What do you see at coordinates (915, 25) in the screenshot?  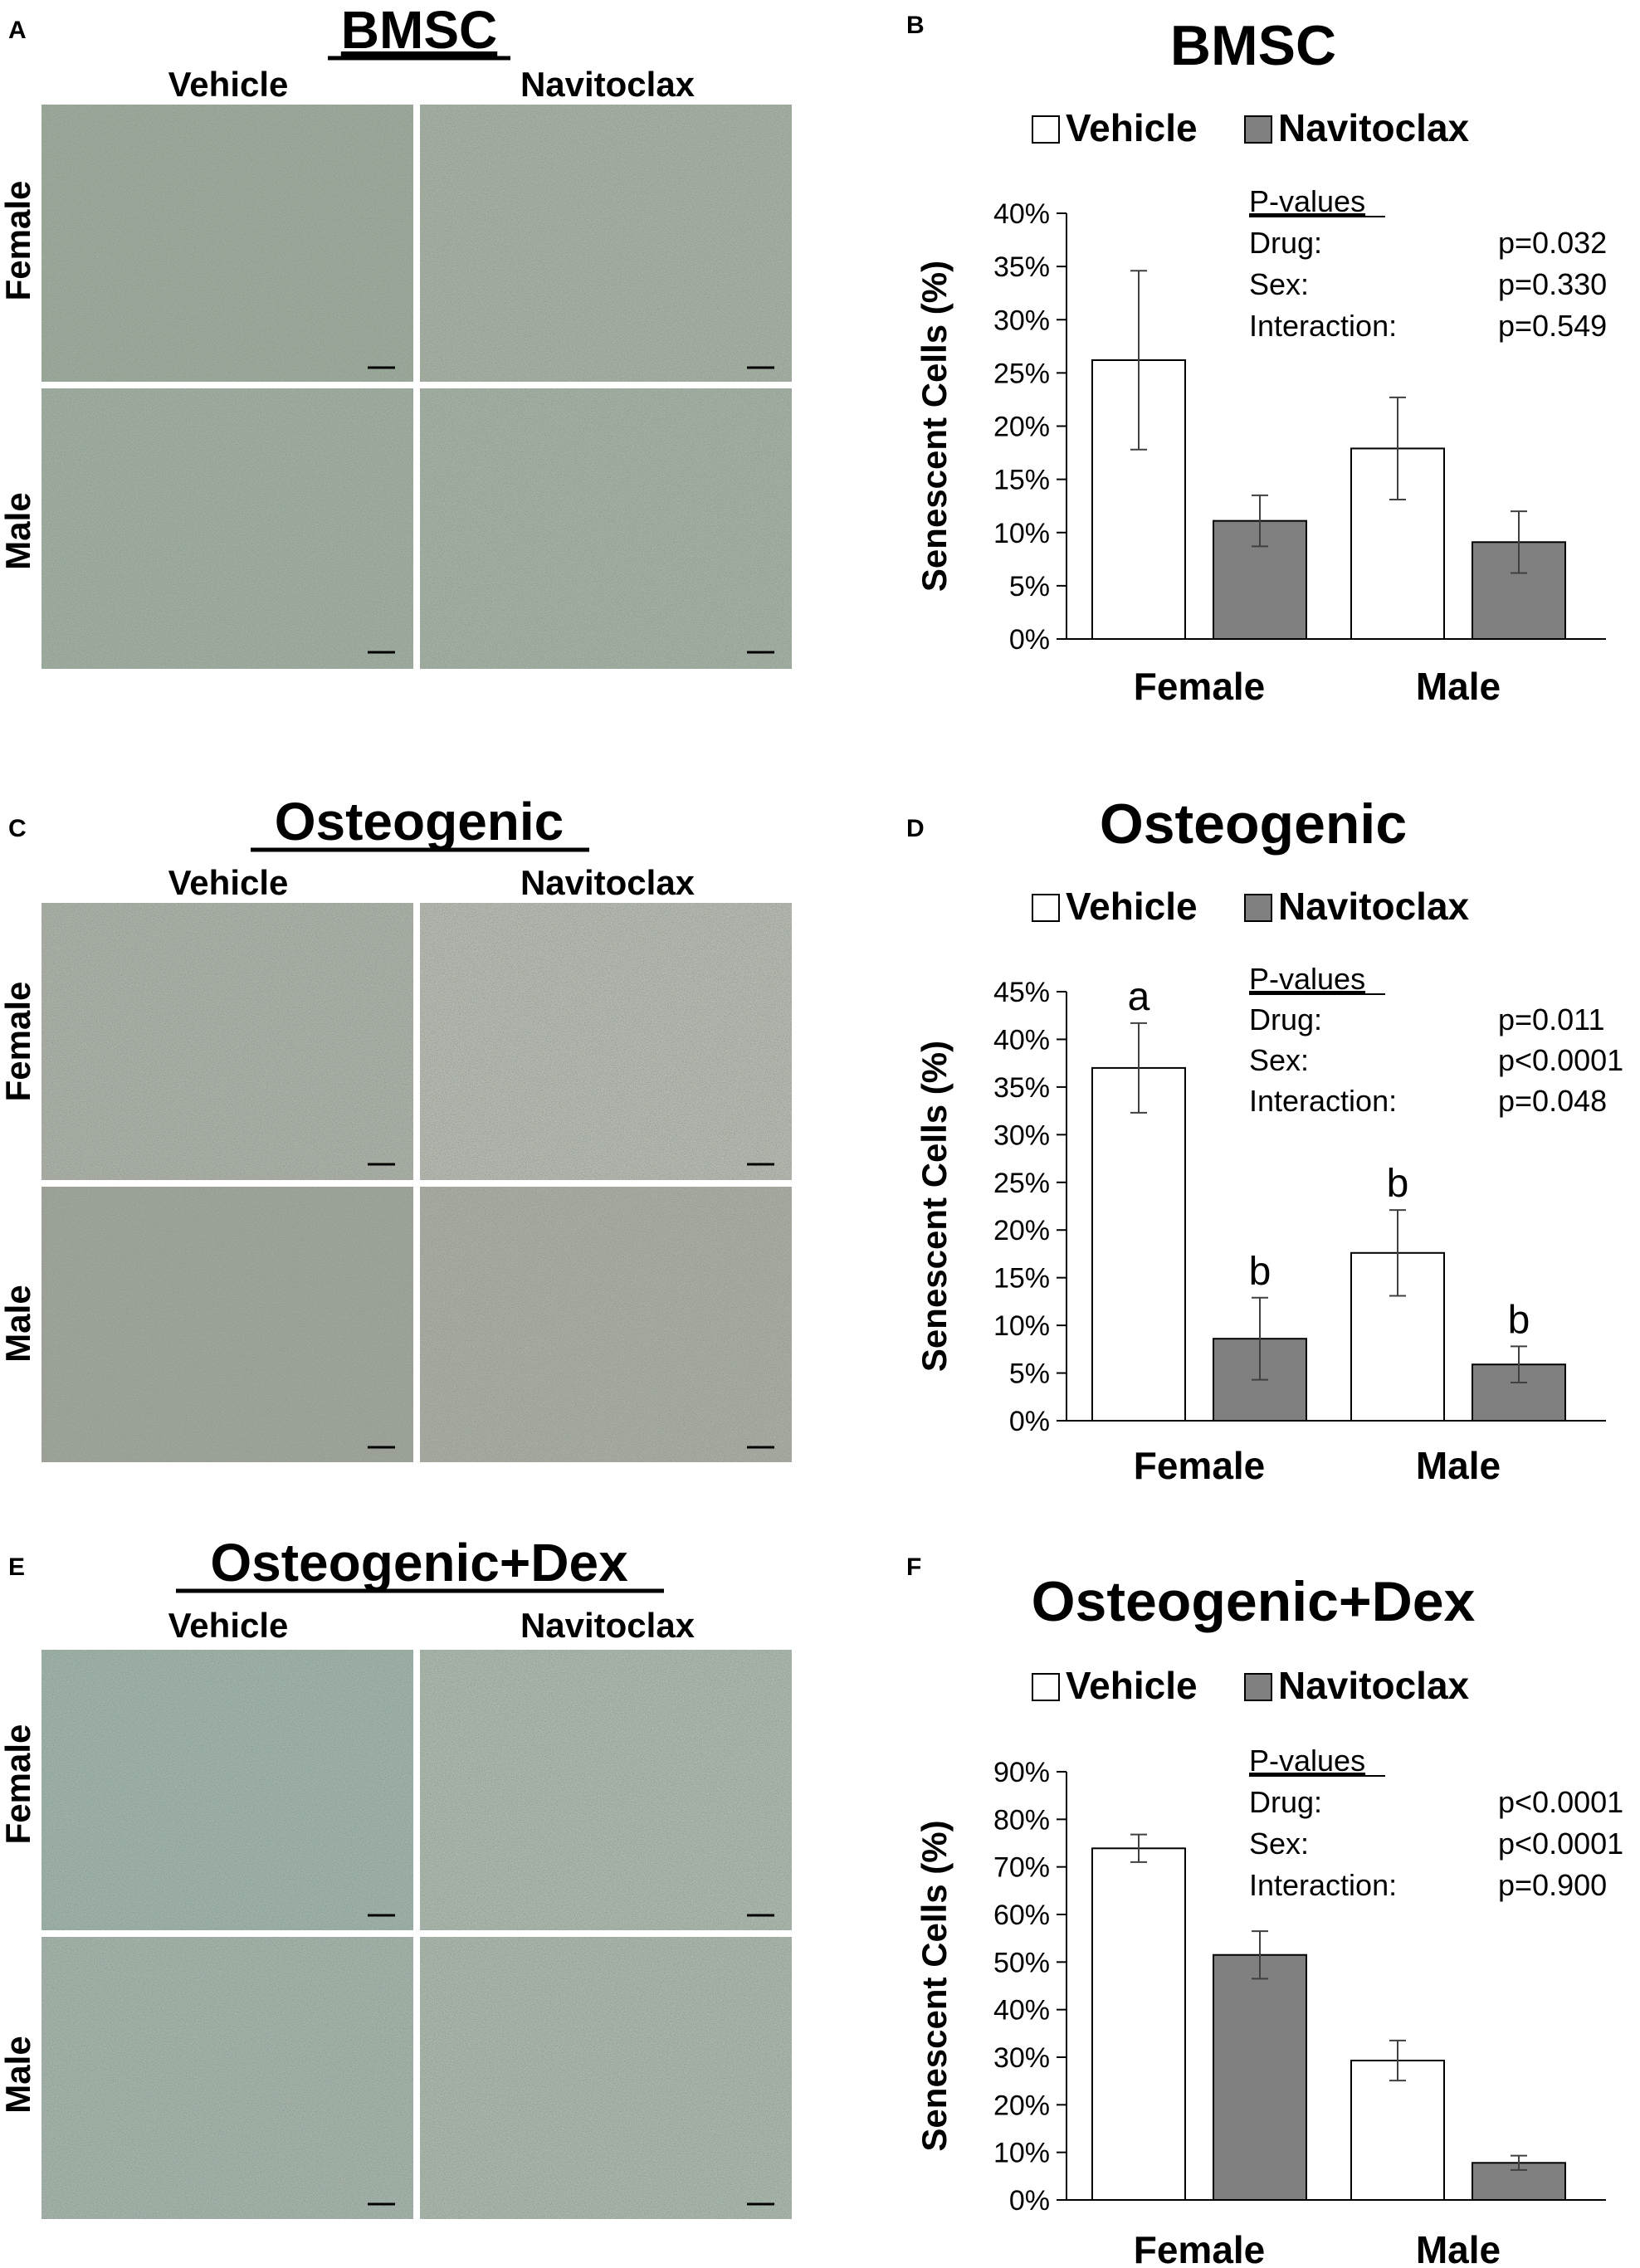 I see `panel-letter-b: B` at bounding box center [915, 25].